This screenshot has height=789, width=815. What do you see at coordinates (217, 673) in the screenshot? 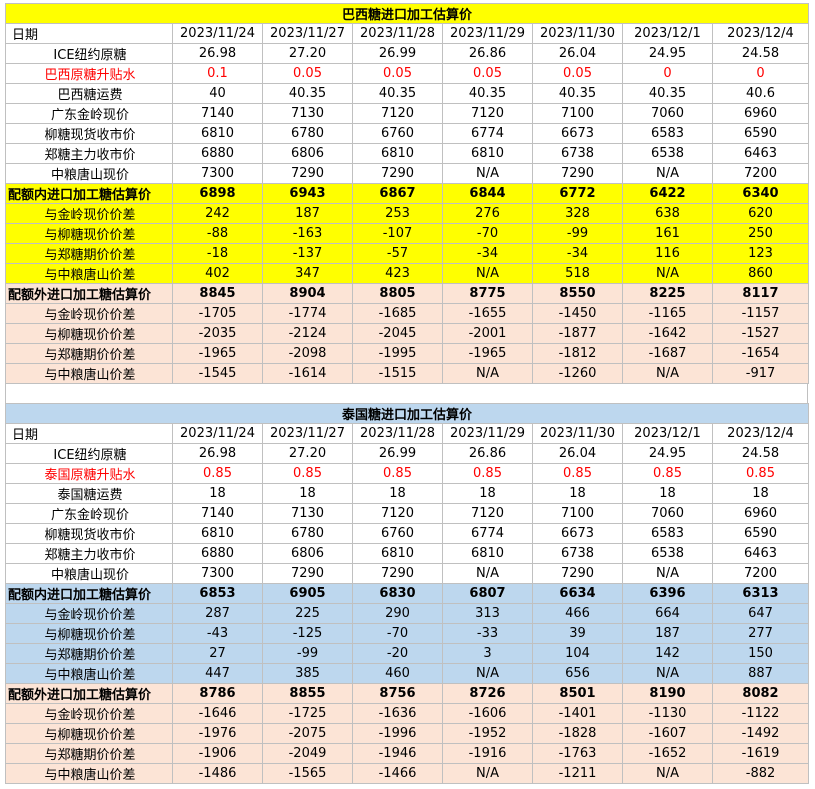
I see `value-cell: 447` at bounding box center [217, 673].